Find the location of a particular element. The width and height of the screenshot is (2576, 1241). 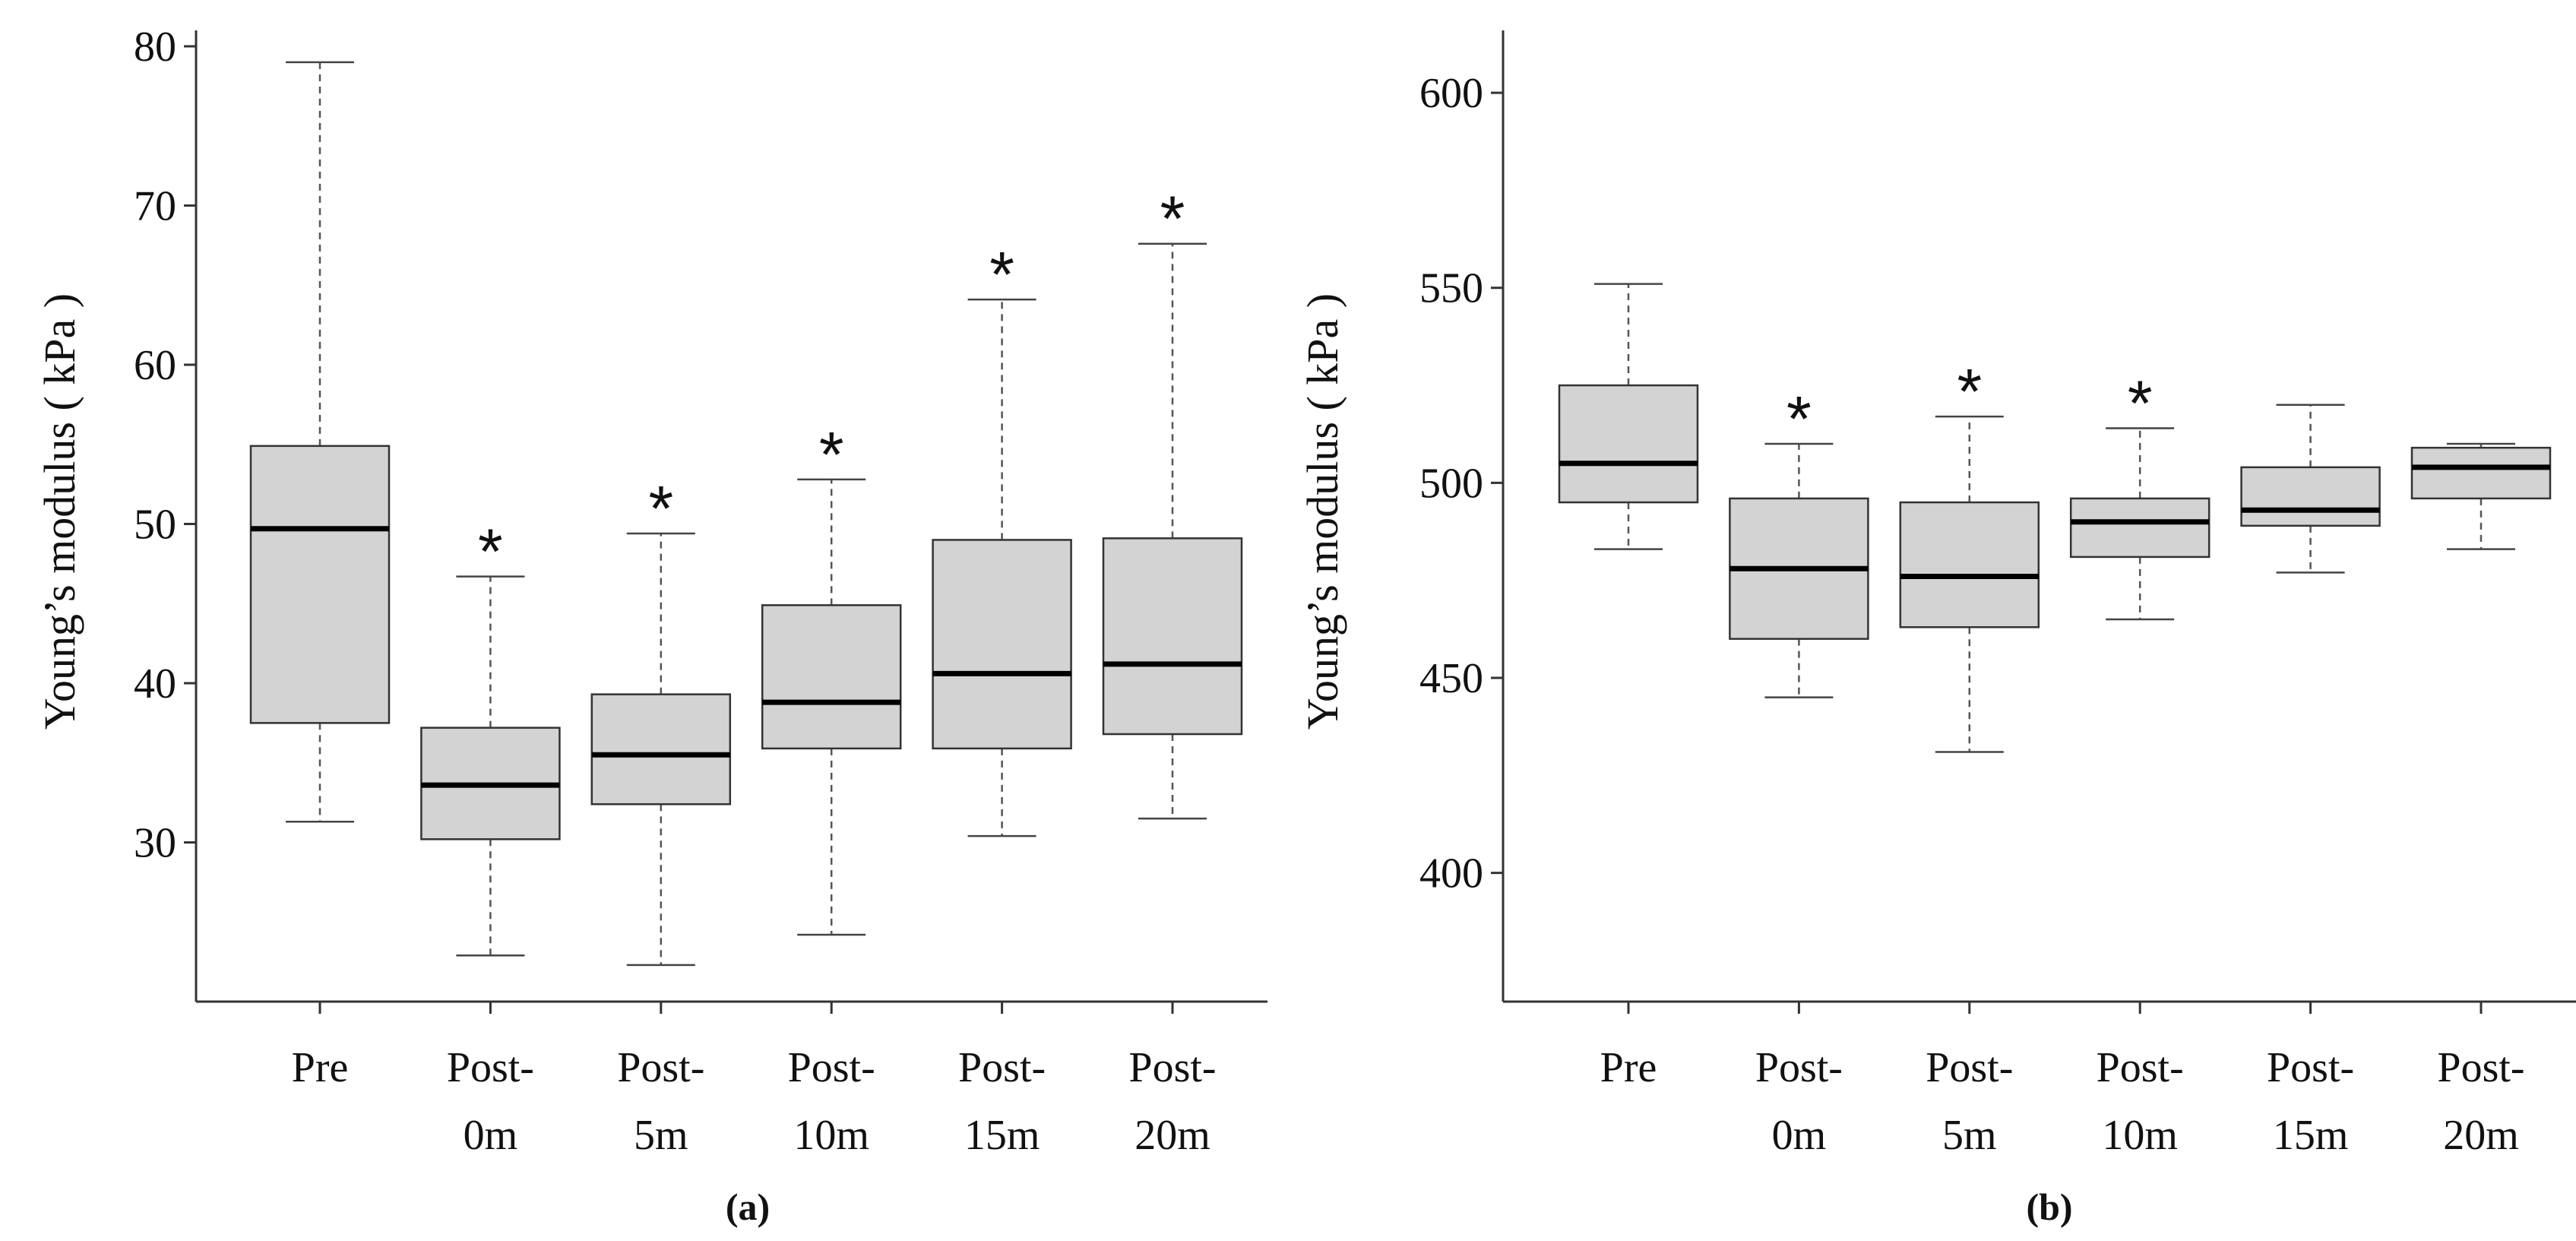

y-tick-label: 500 is located at coordinates (1451, 483).